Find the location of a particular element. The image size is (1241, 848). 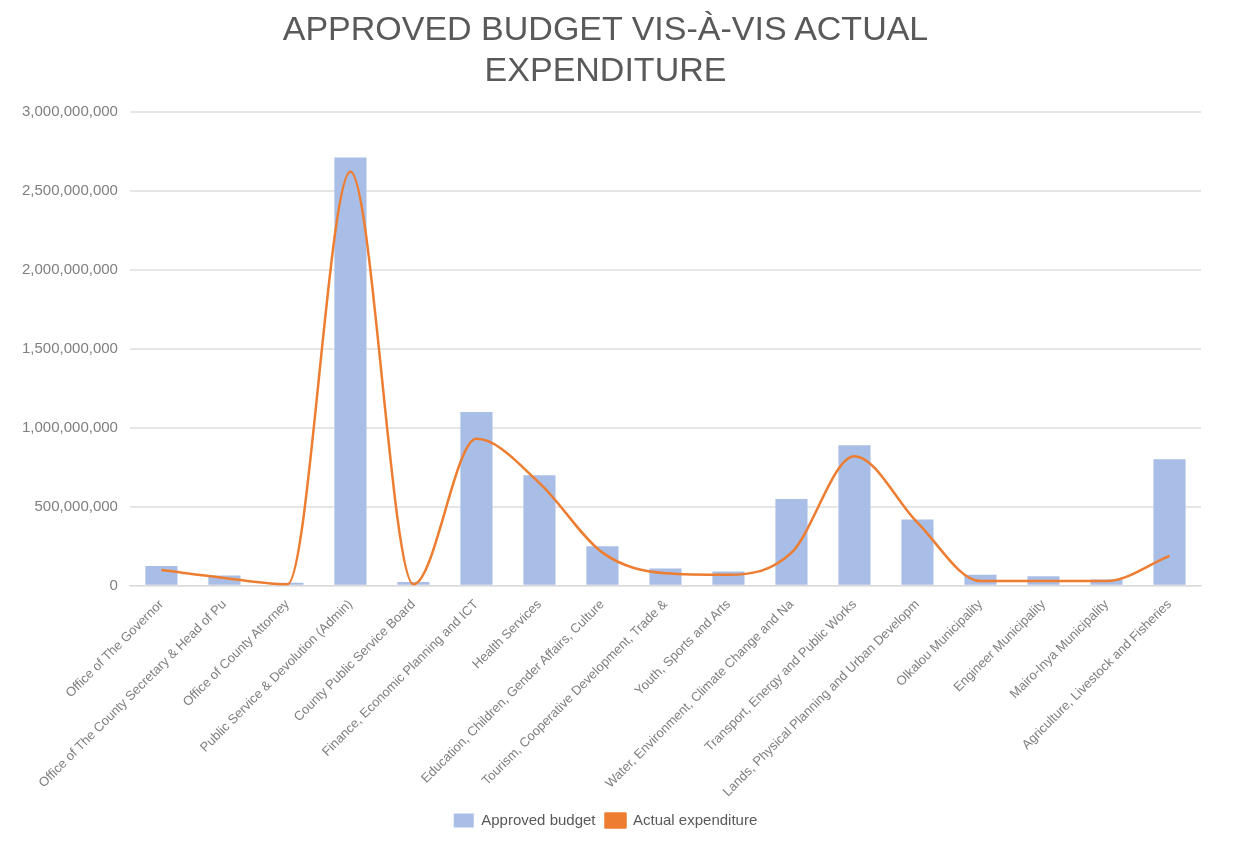

legend-label: Actual expenditure is located at coordinates (695, 819).